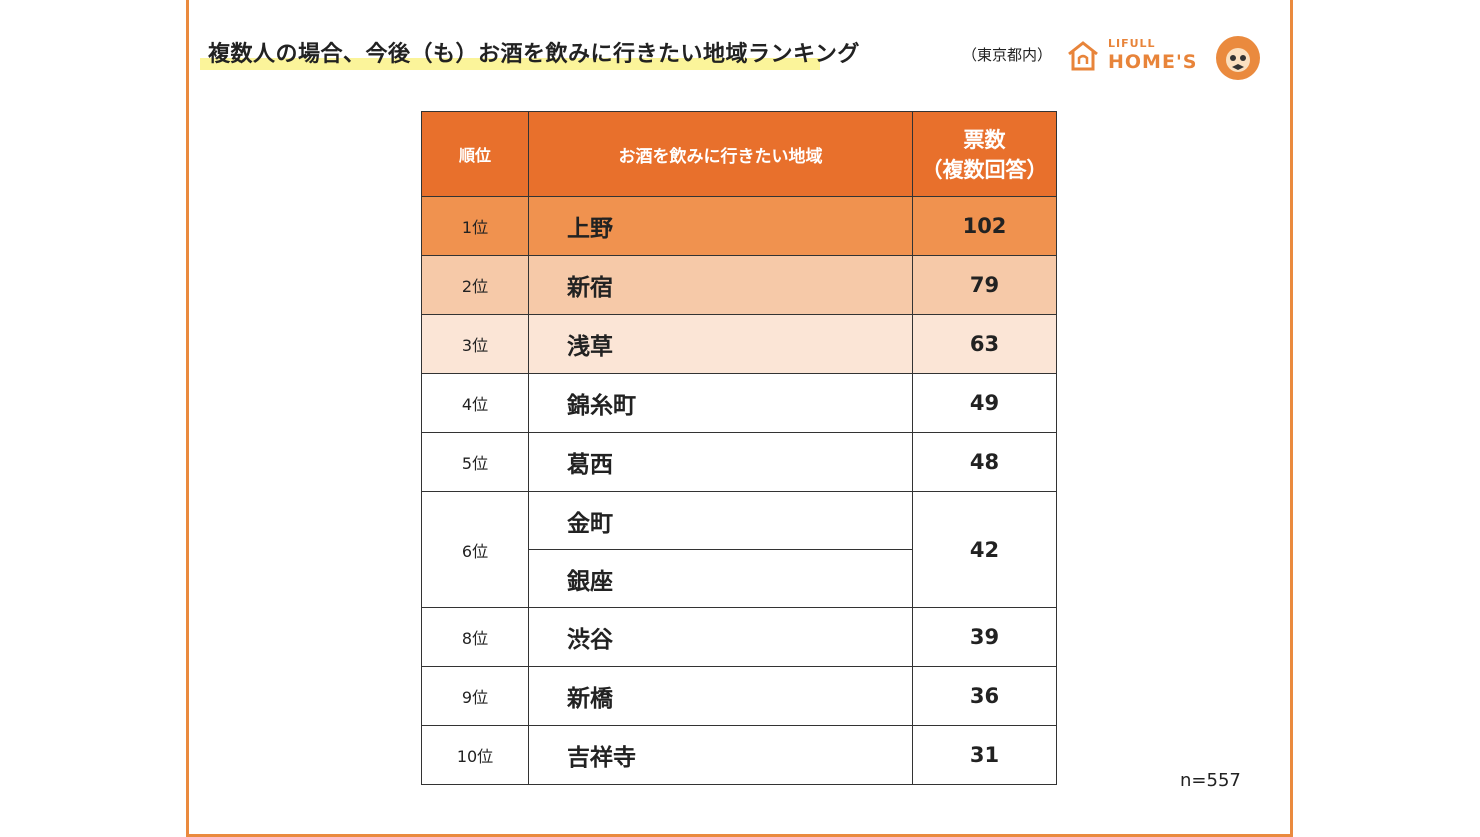 This screenshot has height=837, width=1480. What do you see at coordinates (720, 154) in the screenshot?
I see `header-cell: お酒を飲みに行きたい地域` at bounding box center [720, 154].